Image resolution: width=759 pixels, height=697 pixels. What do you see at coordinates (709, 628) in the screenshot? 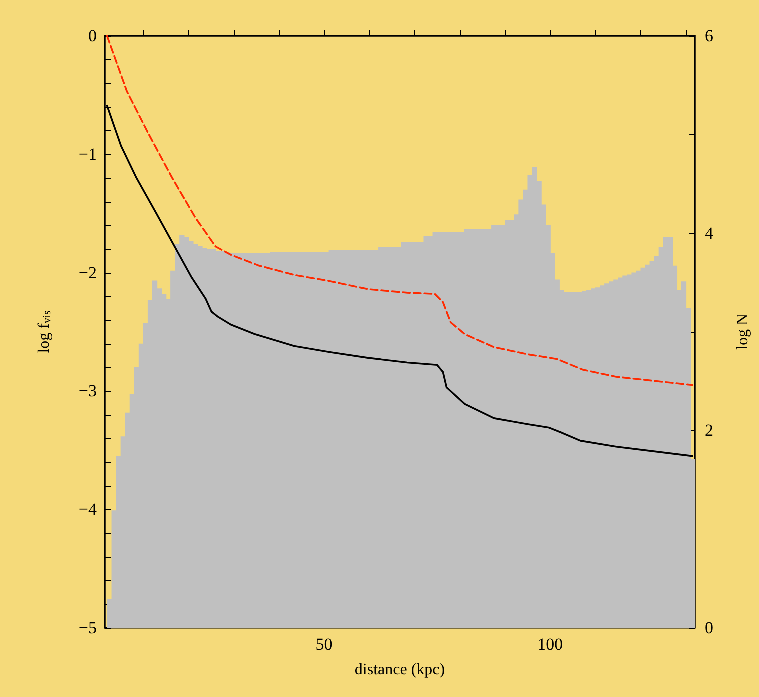
I see `y2-tick-label: 0` at bounding box center [709, 628].